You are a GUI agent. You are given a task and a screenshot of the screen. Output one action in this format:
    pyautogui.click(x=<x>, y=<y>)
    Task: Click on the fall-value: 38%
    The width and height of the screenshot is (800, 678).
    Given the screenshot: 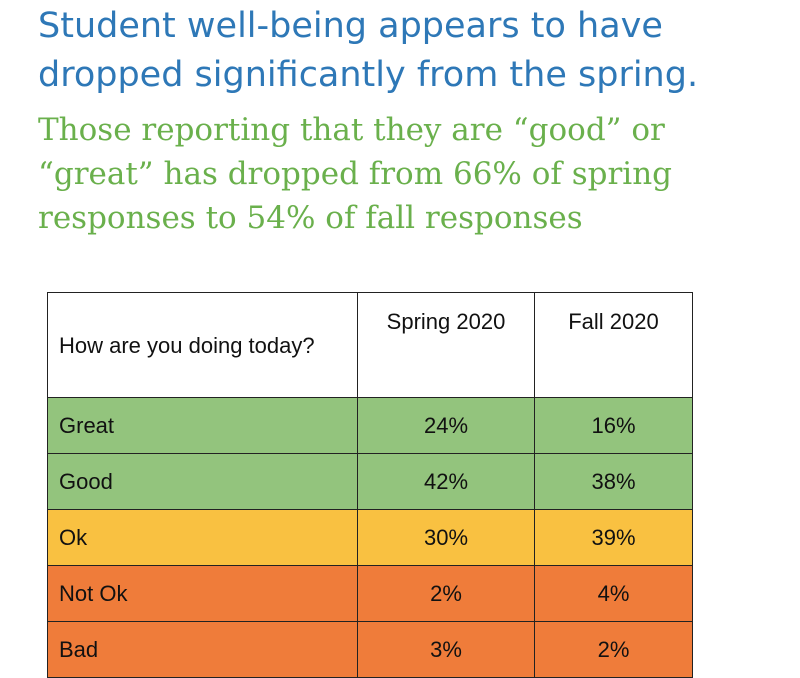 What is the action you would take?
    pyautogui.click(x=613, y=481)
    